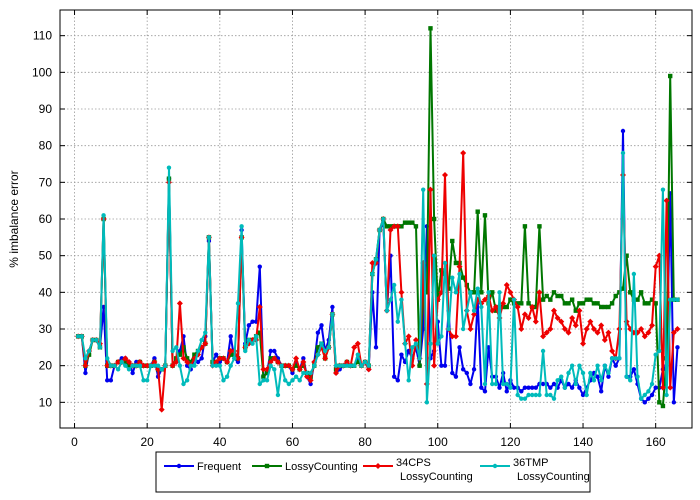 This screenshot has height=500, width=700. Describe the element at coordinates (438, 442) in the screenshot. I see `x-tick-label-5: 100` at that location.